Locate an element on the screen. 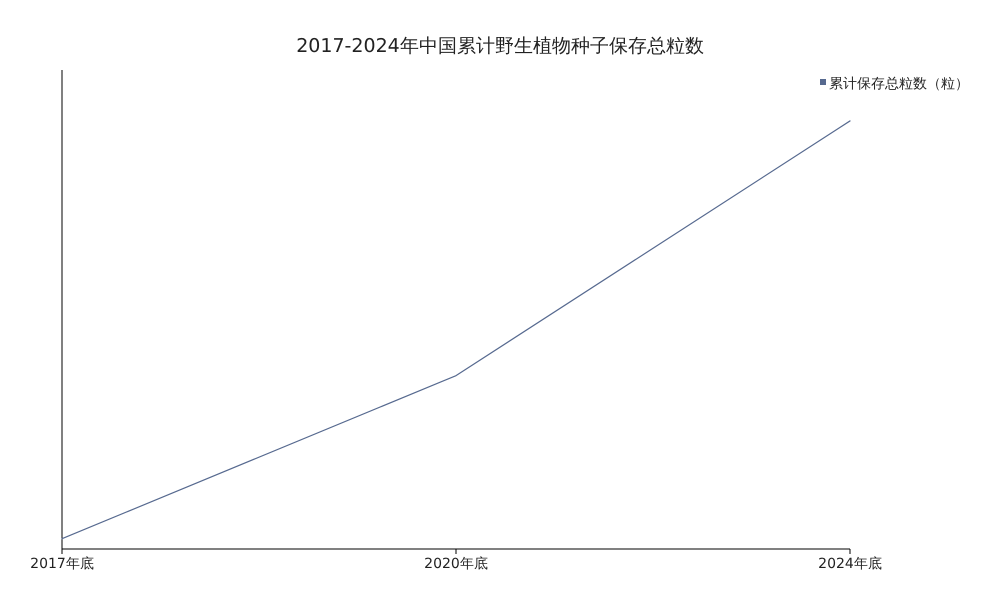 The image size is (1000, 600). x-tick-label: 2024年底 is located at coordinates (850, 564).